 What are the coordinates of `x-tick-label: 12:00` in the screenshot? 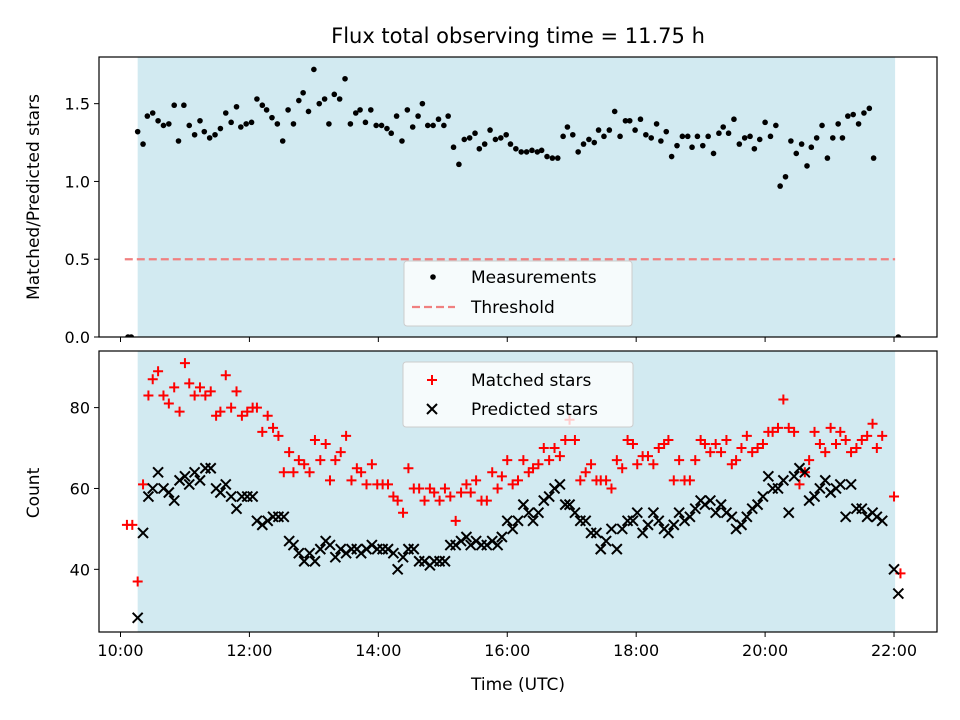 It's located at (249, 650).